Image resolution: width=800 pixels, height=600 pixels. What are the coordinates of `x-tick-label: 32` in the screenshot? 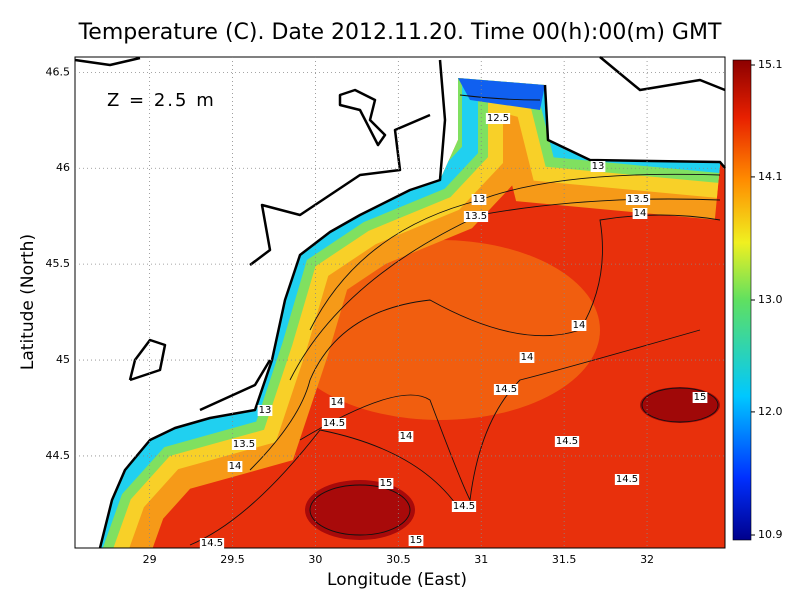 It's located at (647, 559).